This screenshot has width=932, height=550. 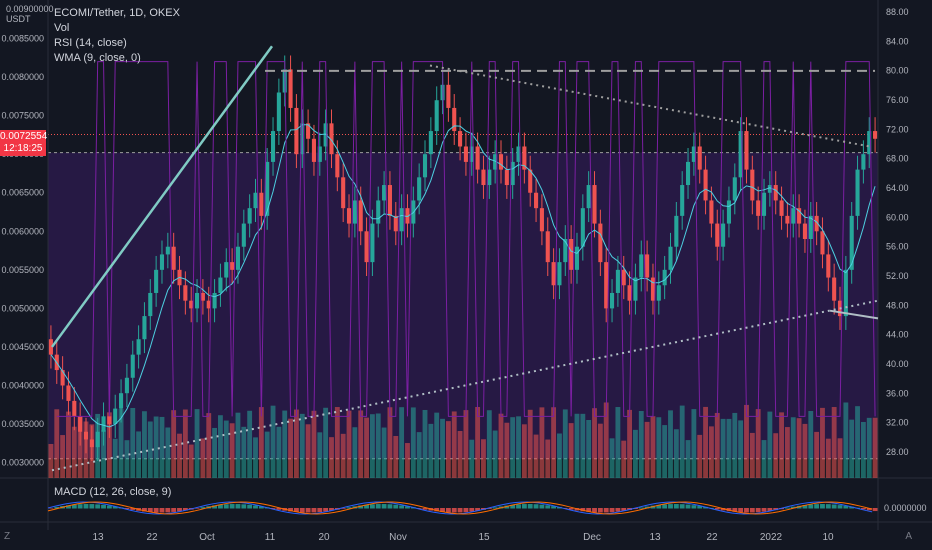 What do you see at coordinates (22, 463) in the screenshot?
I see `left-axis-tick: 0.0030000` at bounding box center [22, 463].